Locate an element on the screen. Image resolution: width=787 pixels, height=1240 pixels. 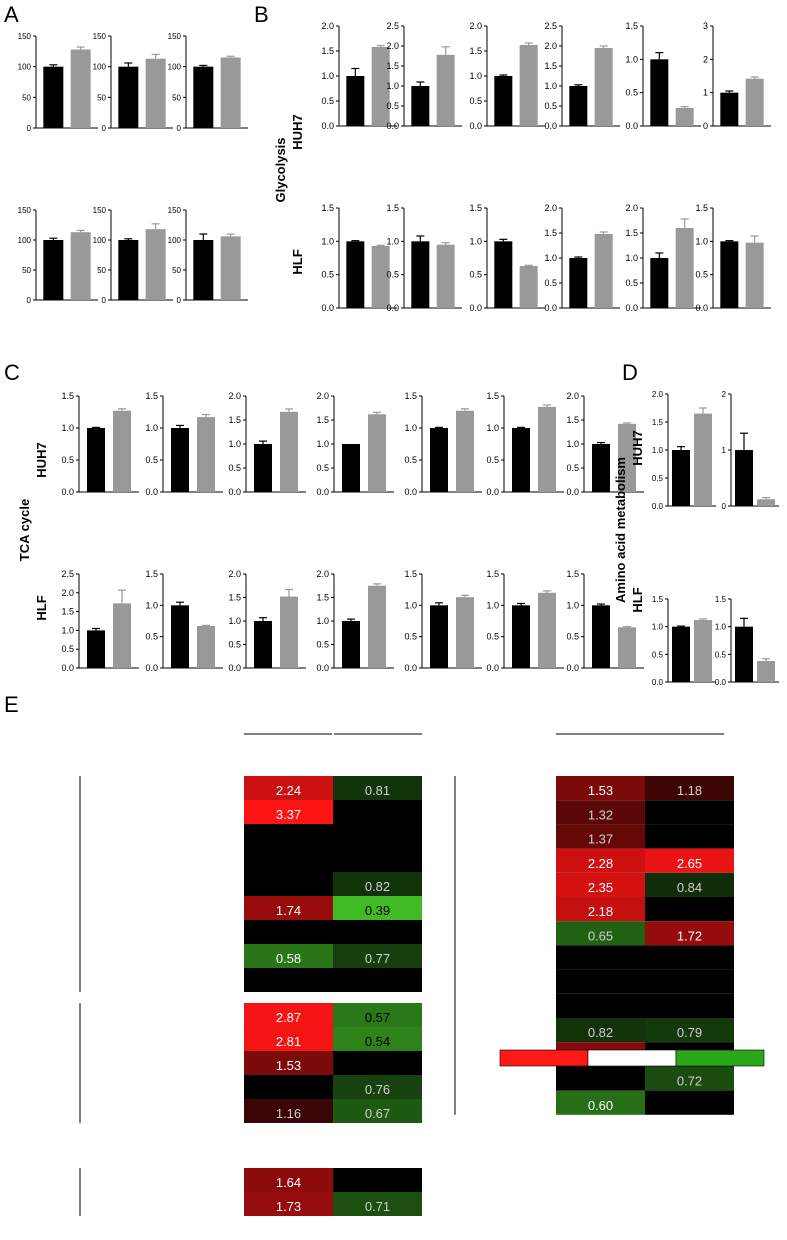
cell-value: 0.82 is located at coordinates (377, 886).